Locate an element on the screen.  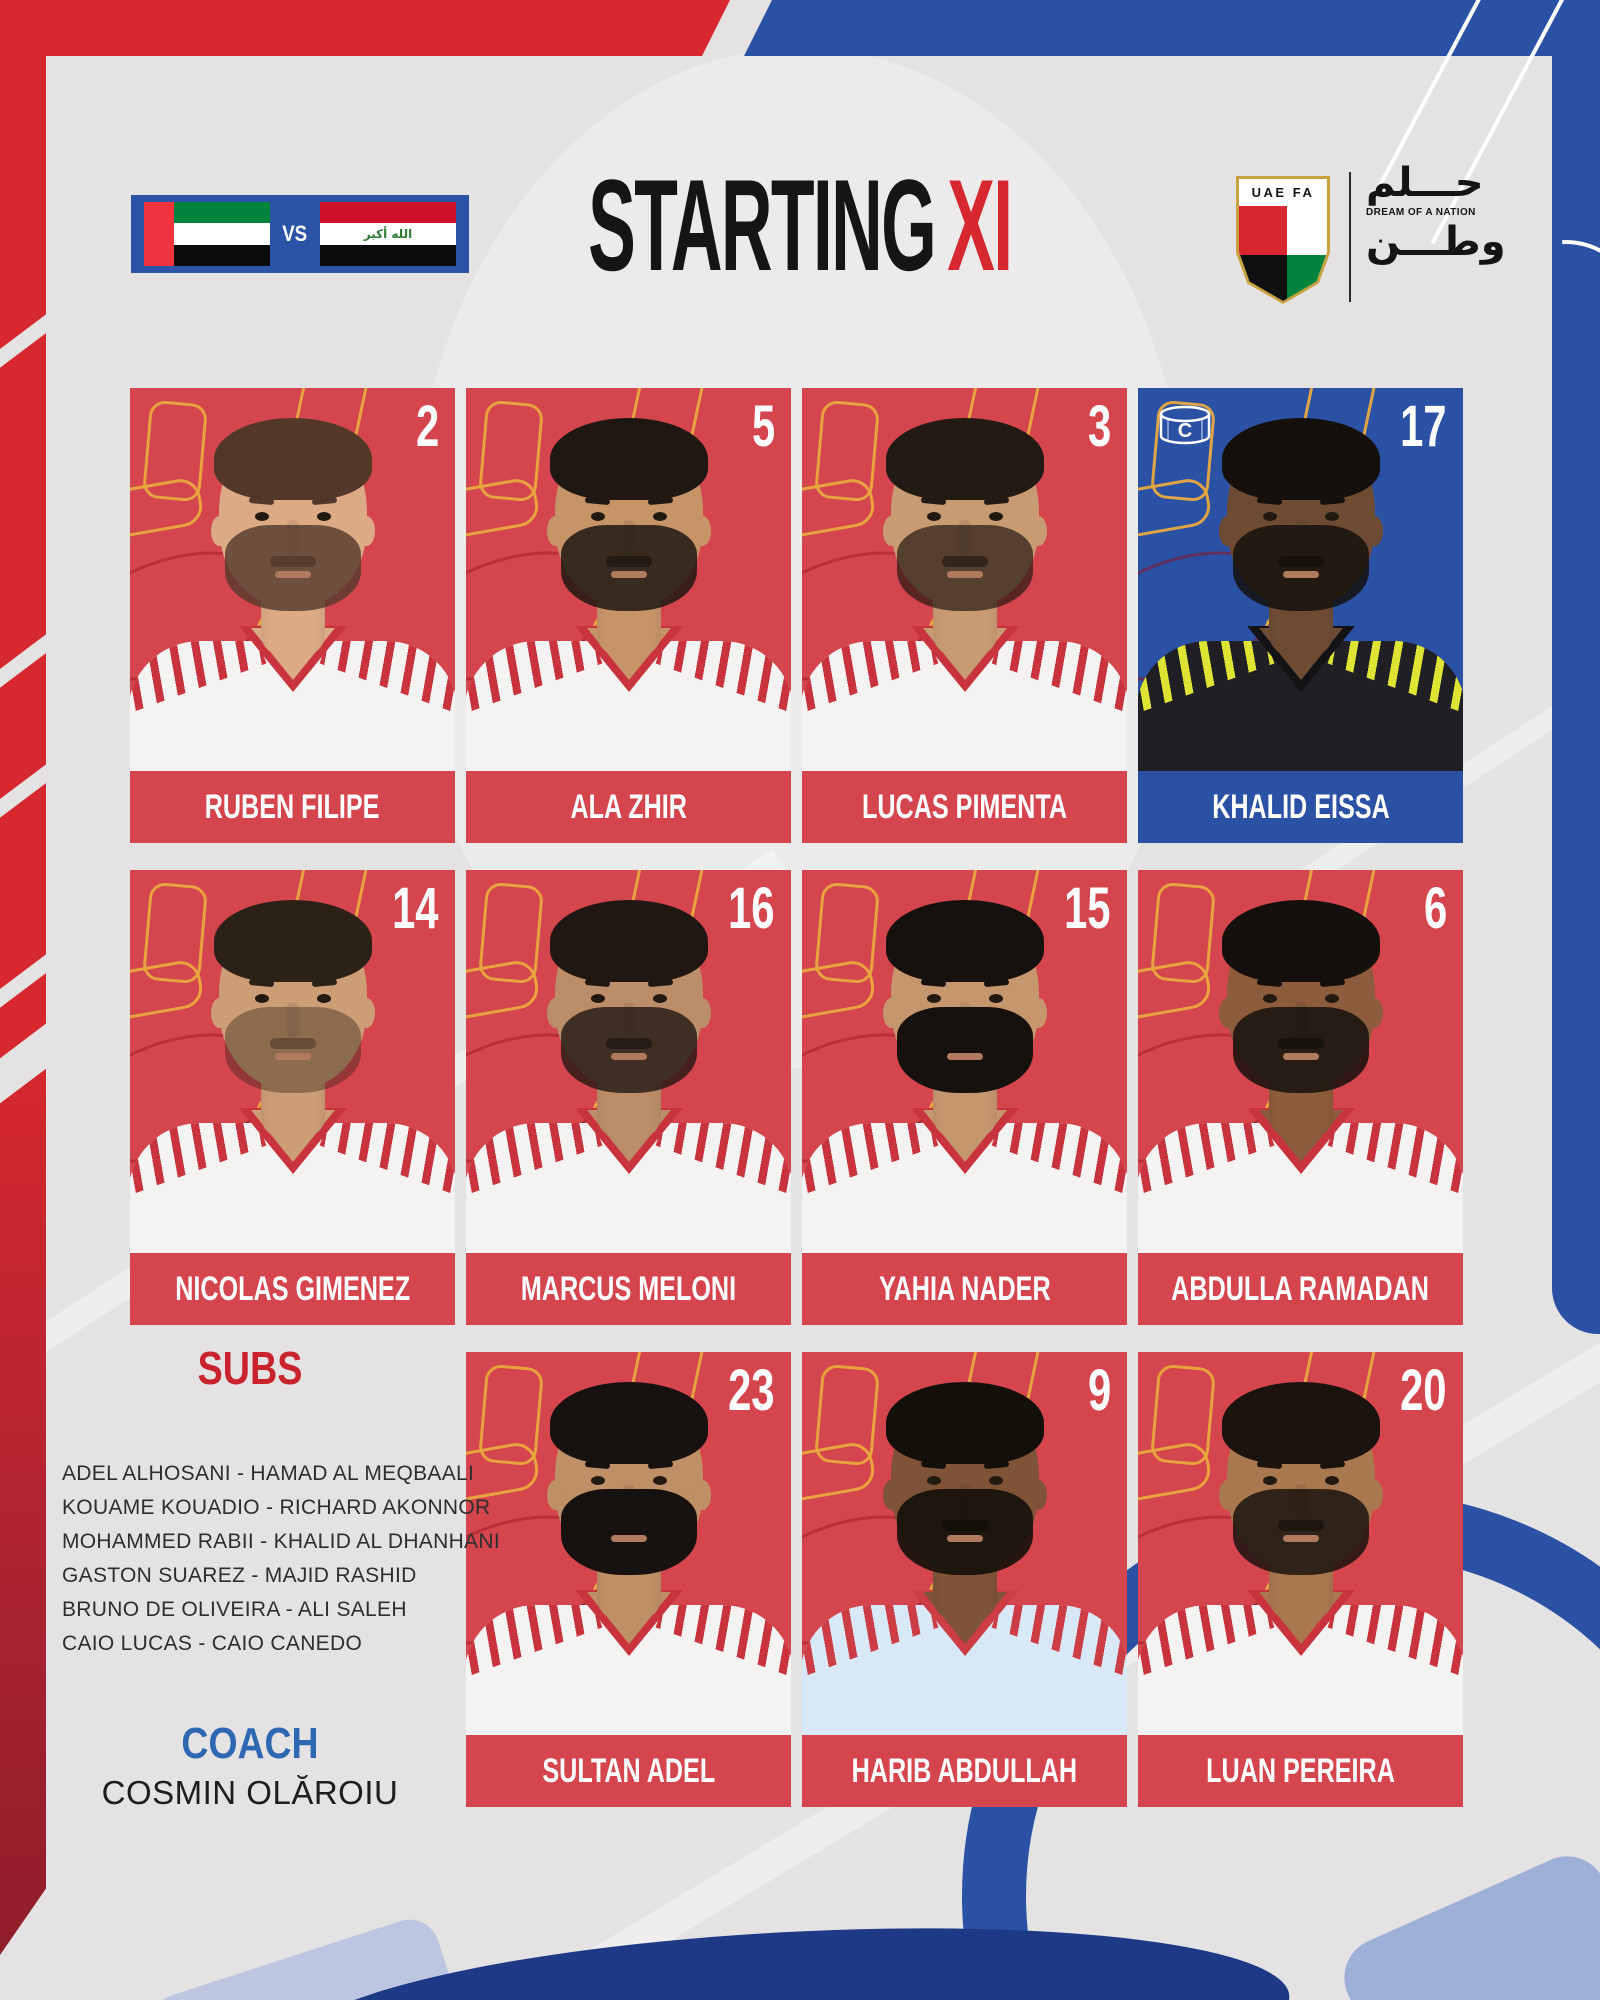
player-card: 3 LUCAS PIMENTA is located at coordinates (964, 615).